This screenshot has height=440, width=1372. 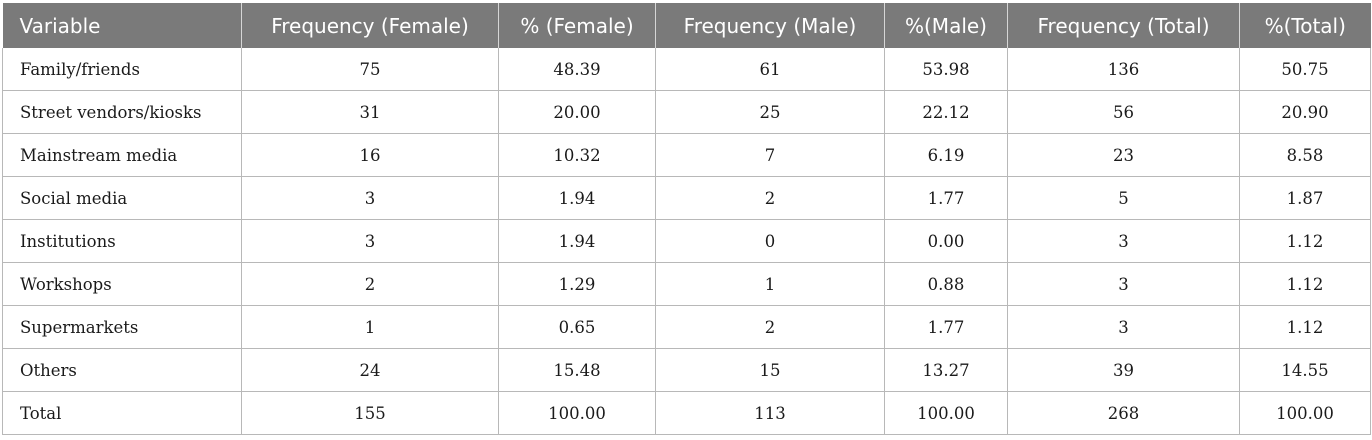 What do you see at coordinates (770, 413) in the screenshot?
I see `frequency-male-cell: 113` at bounding box center [770, 413].